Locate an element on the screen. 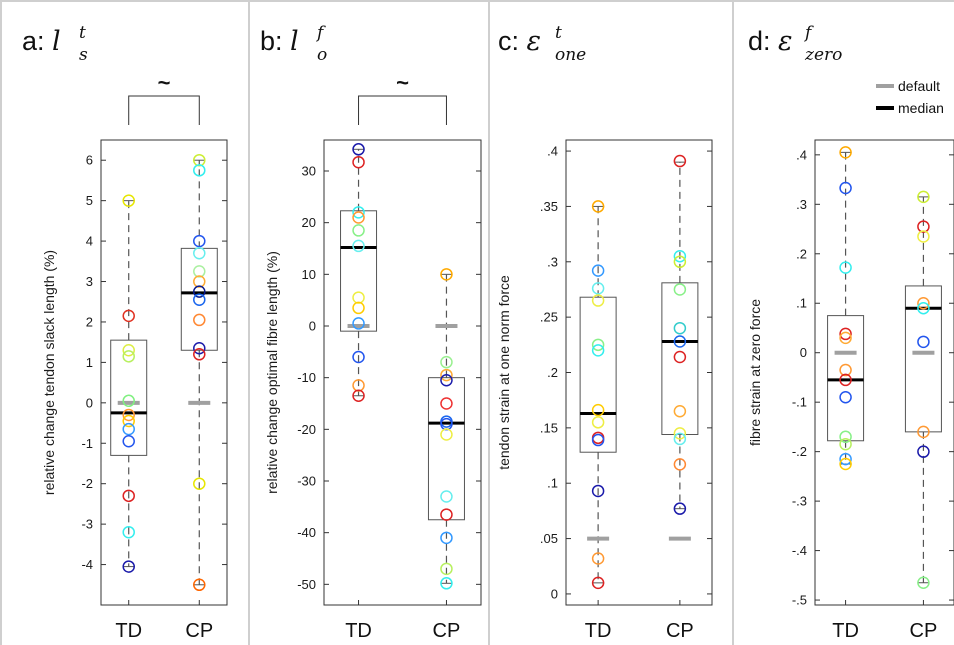 The width and height of the screenshot is (954, 645). y-tick-label: 6 is located at coordinates (89, 160).